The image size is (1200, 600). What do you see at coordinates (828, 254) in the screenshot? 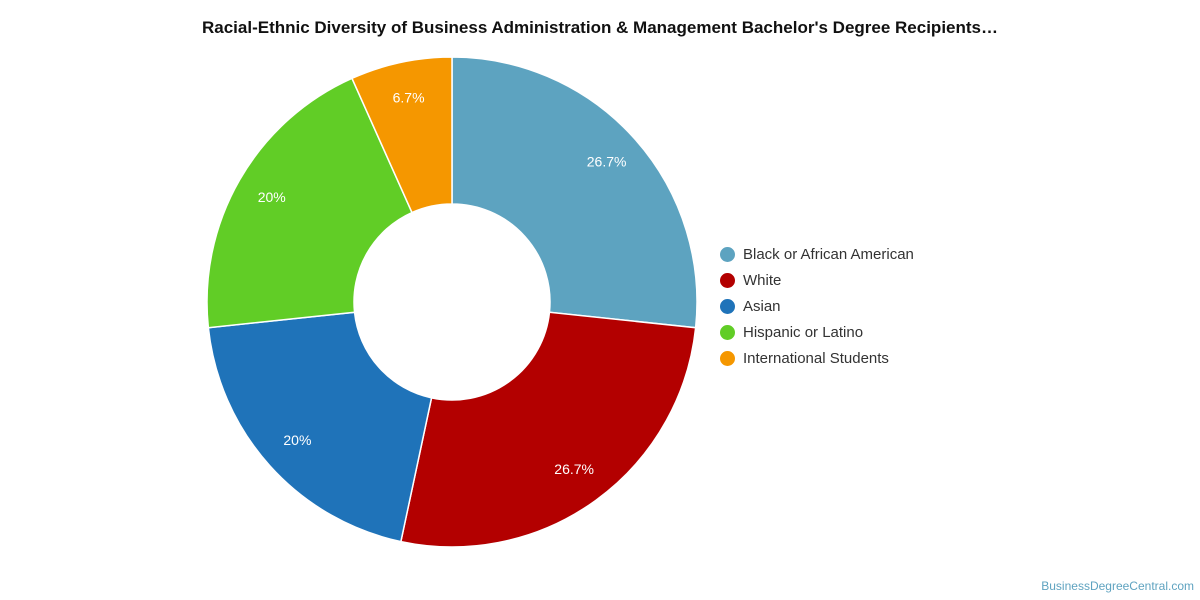
I see `legend-label: Black or African American` at bounding box center [828, 254].